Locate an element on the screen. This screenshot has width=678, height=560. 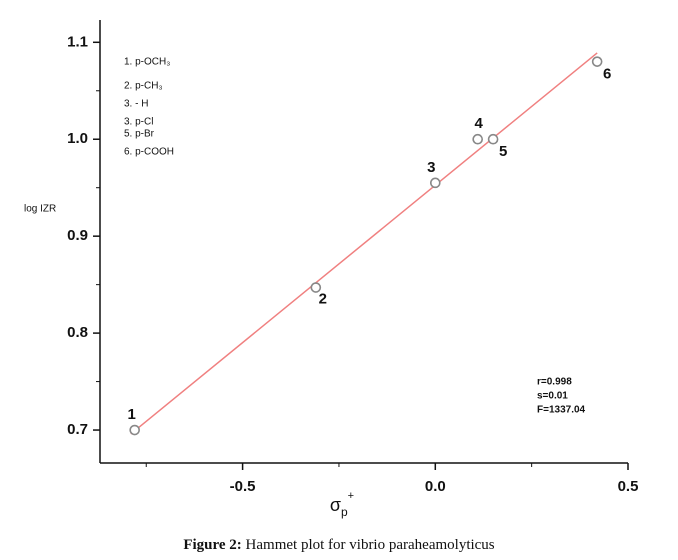
caption-label: Figure 2: is located at coordinates (212, 545).